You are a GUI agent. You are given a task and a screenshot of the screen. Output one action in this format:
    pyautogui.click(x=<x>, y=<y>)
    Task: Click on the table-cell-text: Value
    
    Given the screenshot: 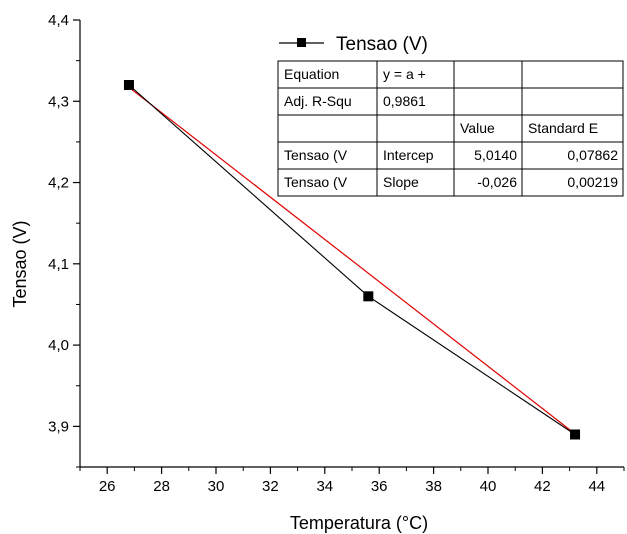 What is the action you would take?
    pyautogui.click(x=477, y=128)
    